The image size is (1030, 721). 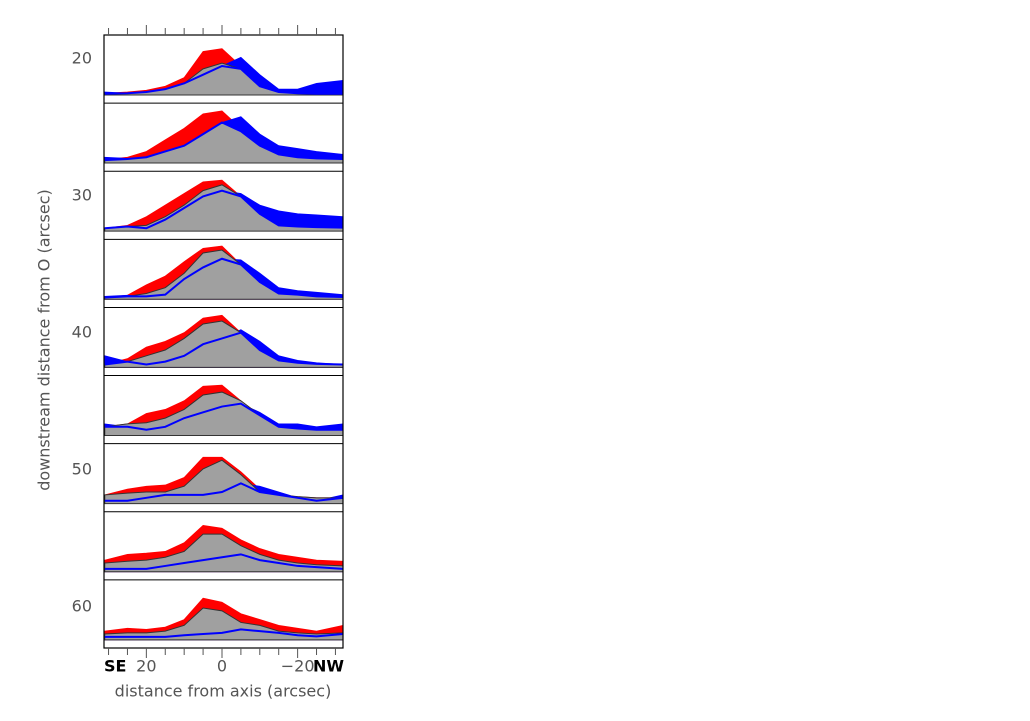 I want to click on x-tick-label: 0, so click(x=222, y=666).